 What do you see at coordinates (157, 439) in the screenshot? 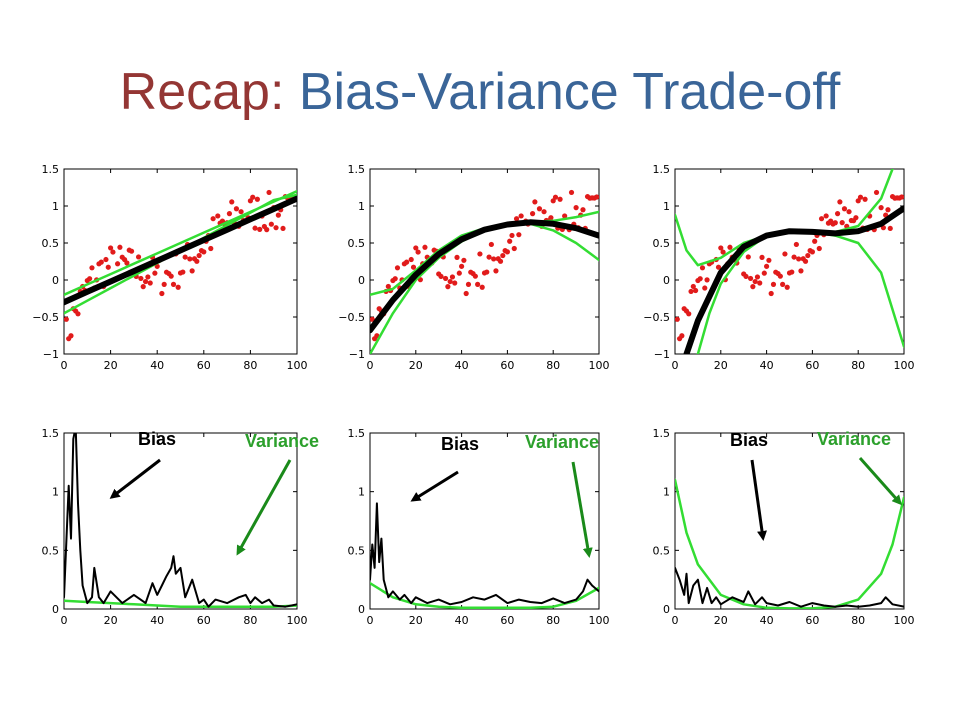
I see `bias-label-1: Bias` at bounding box center [157, 439].